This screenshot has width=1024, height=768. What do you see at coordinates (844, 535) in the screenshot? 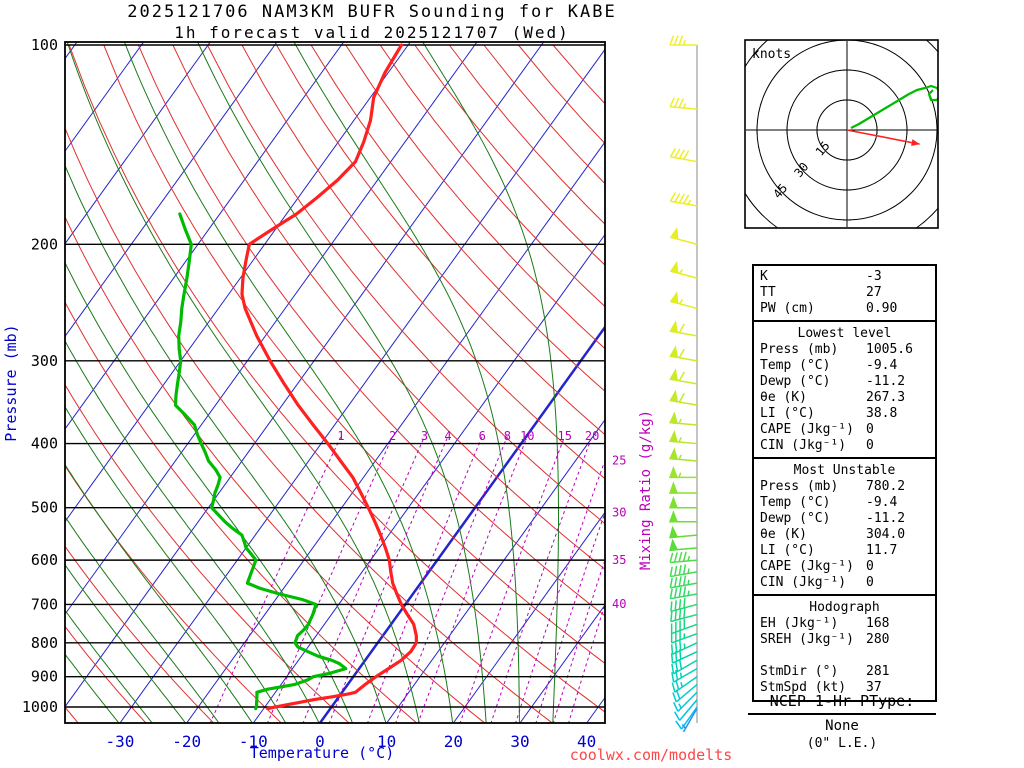
I see `stat-row: θe (K) 304.0` at bounding box center [844, 535].